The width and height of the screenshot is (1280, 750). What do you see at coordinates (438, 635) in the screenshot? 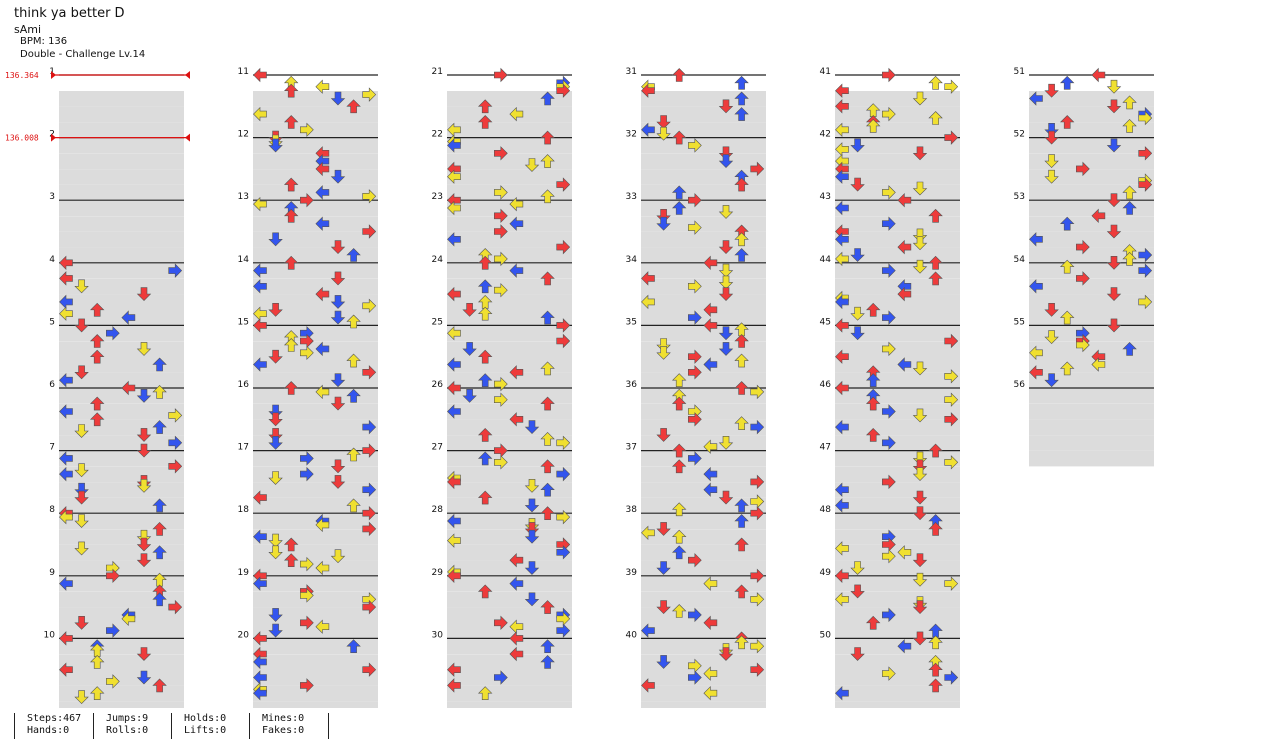
I see `measure-number: 30` at bounding box center [438, 635].